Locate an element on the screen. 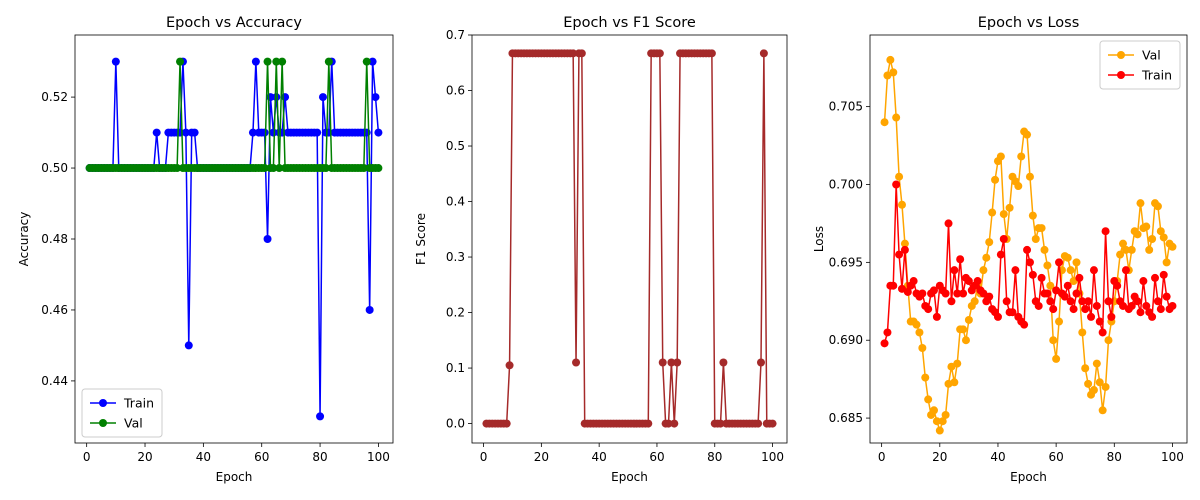 The height and width of the screenshot is (500, 1200). series-val is located at coordinates (234, 115).